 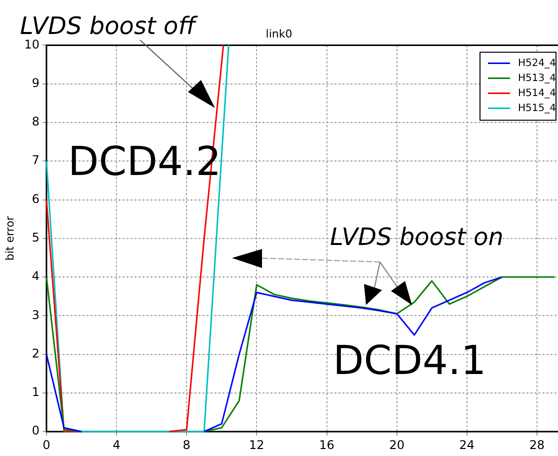 What do you see at coordinates (116, 445) in the screenshot?
I see `x-tick-label: 4` at bounding box center [116, 445].